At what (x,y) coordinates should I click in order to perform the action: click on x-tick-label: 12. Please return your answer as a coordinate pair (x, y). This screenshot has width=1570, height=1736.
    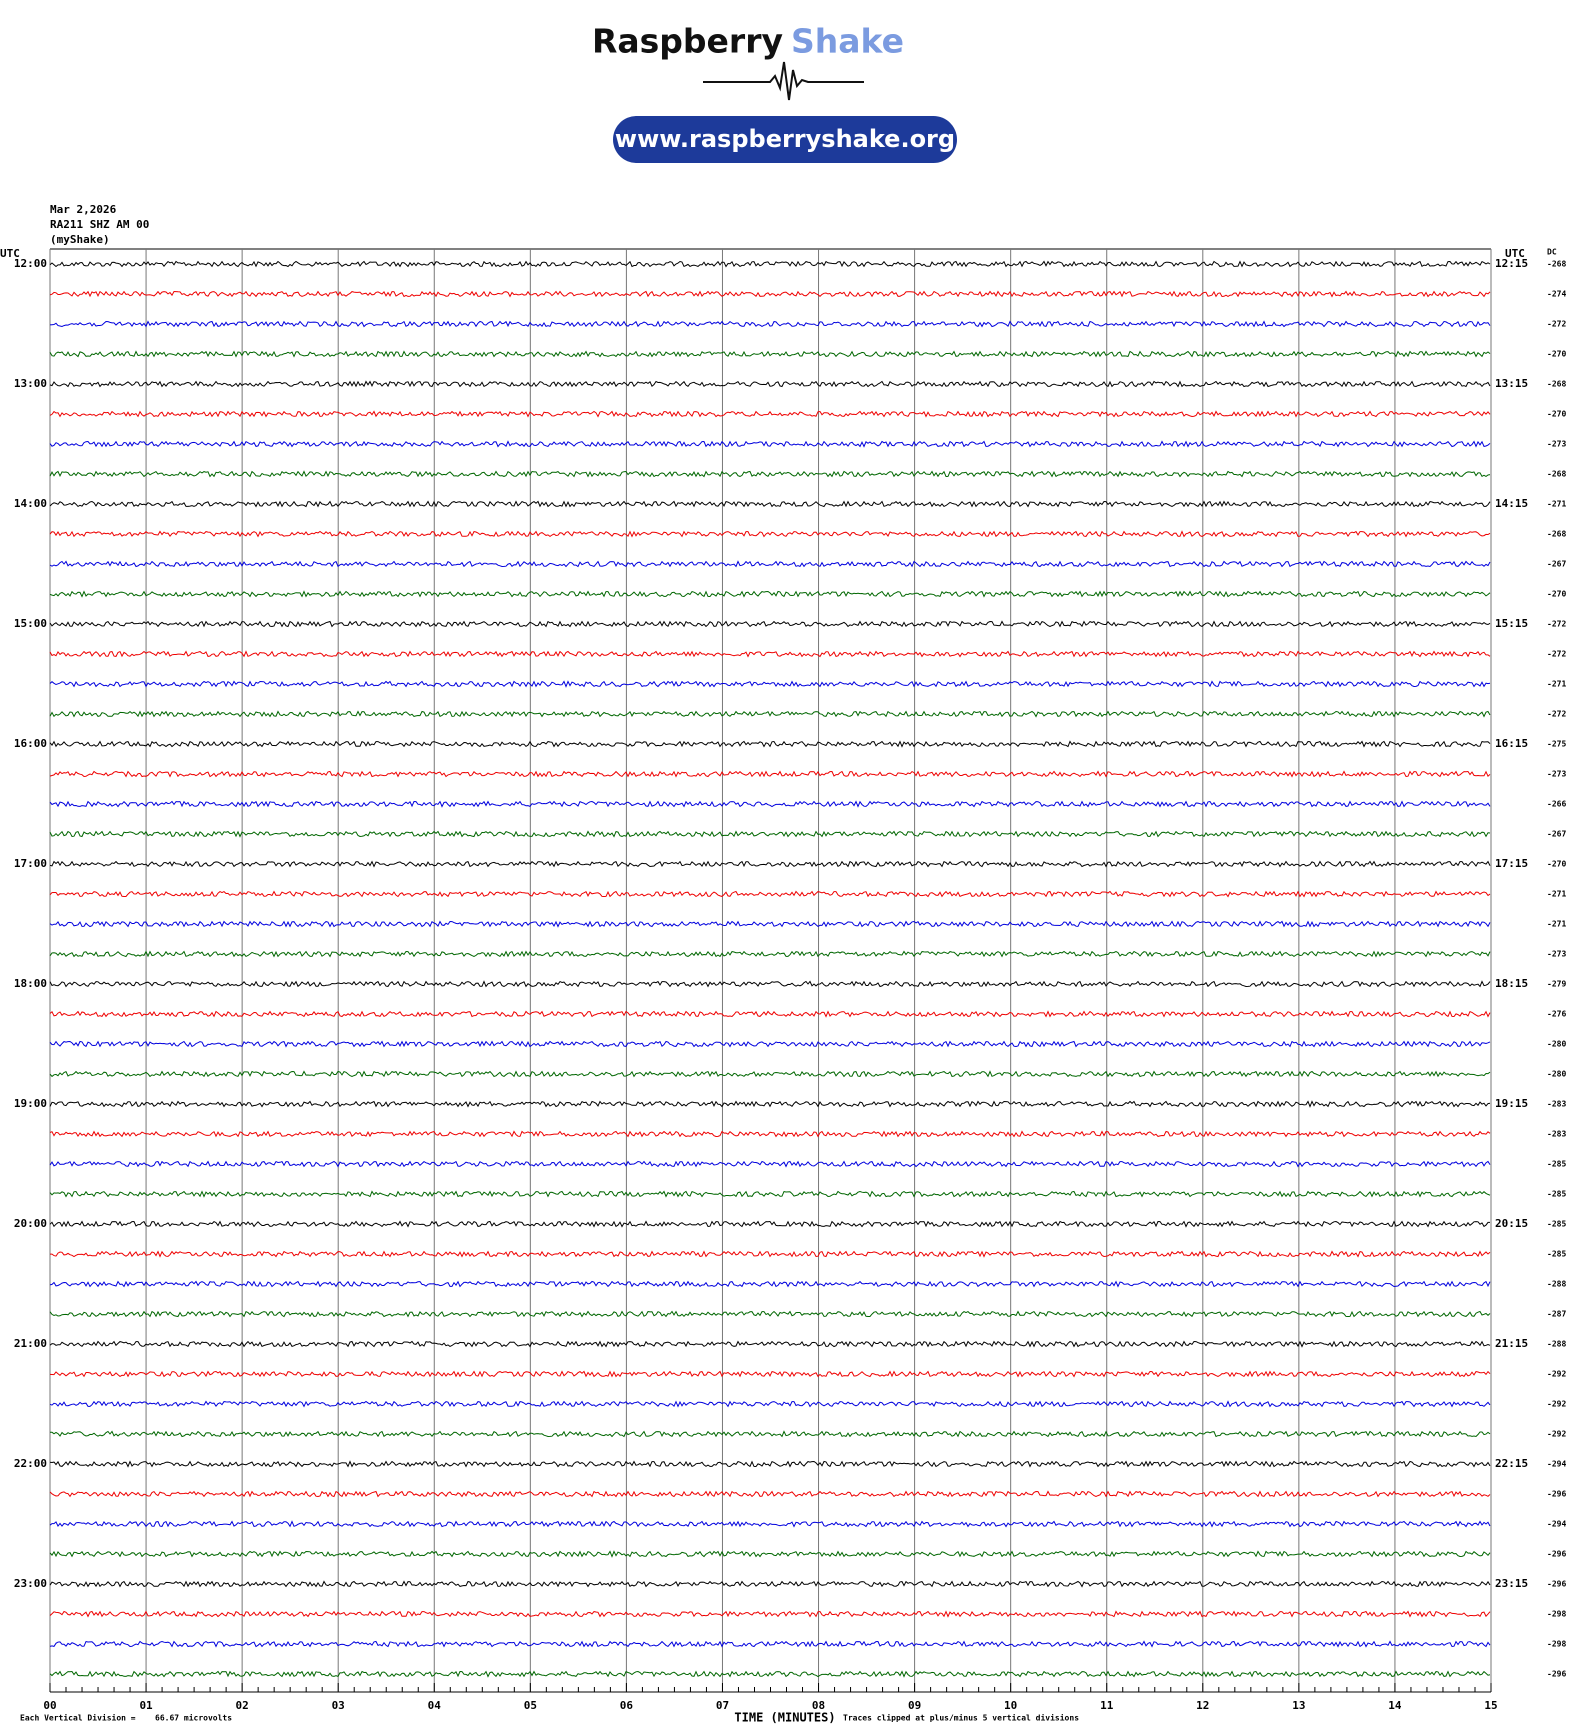
    Looking at the image, I should click on (1202, 1705).